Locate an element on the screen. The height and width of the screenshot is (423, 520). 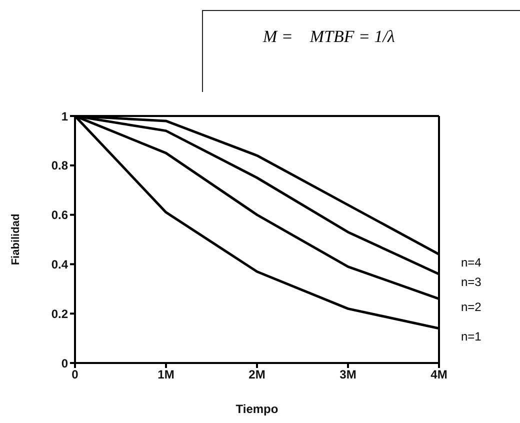
series-label: n=4 is located at coordinates (471, 262).